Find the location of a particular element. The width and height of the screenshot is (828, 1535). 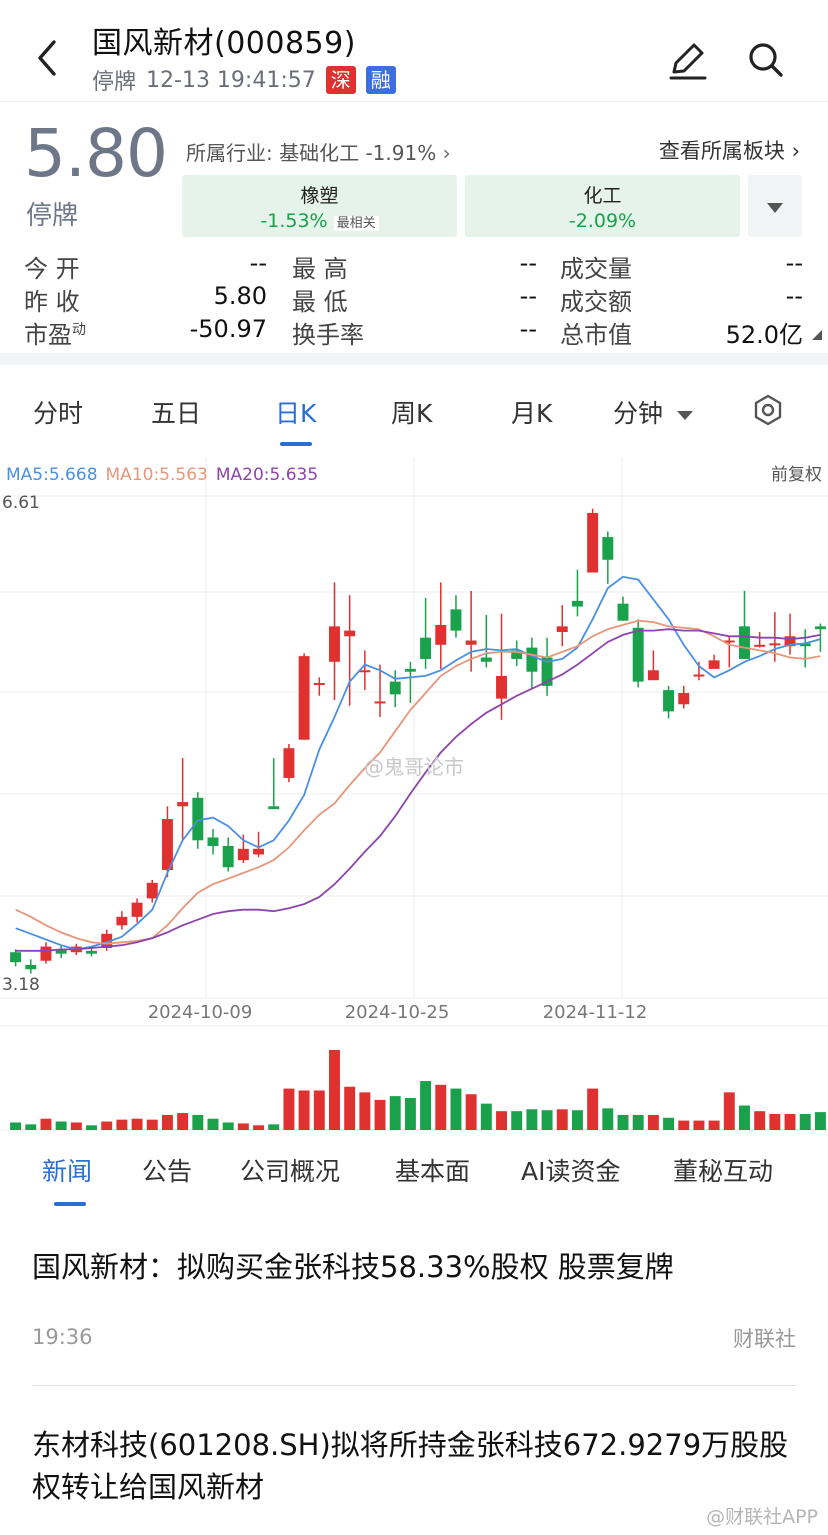

article-title: 国风新材：拟购买金张科技58.33%股权 股票复牌 is located at coordinates (353, 1267).